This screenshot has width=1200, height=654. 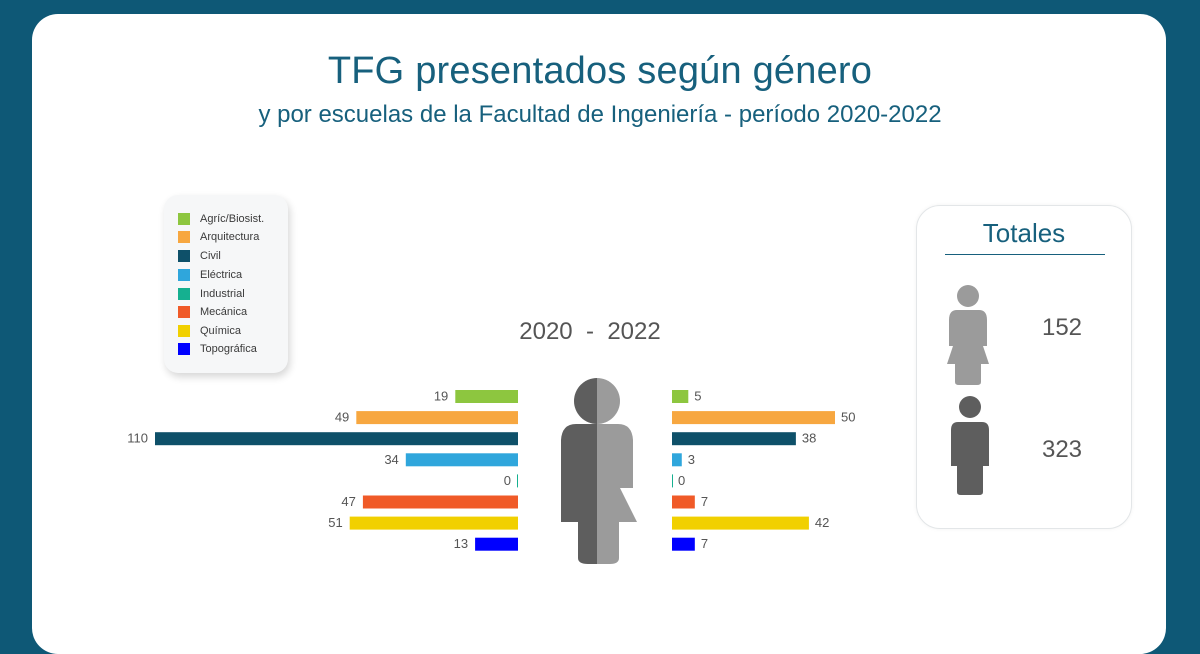 I want to click on totals-divider, so click(x=1025, y=254).